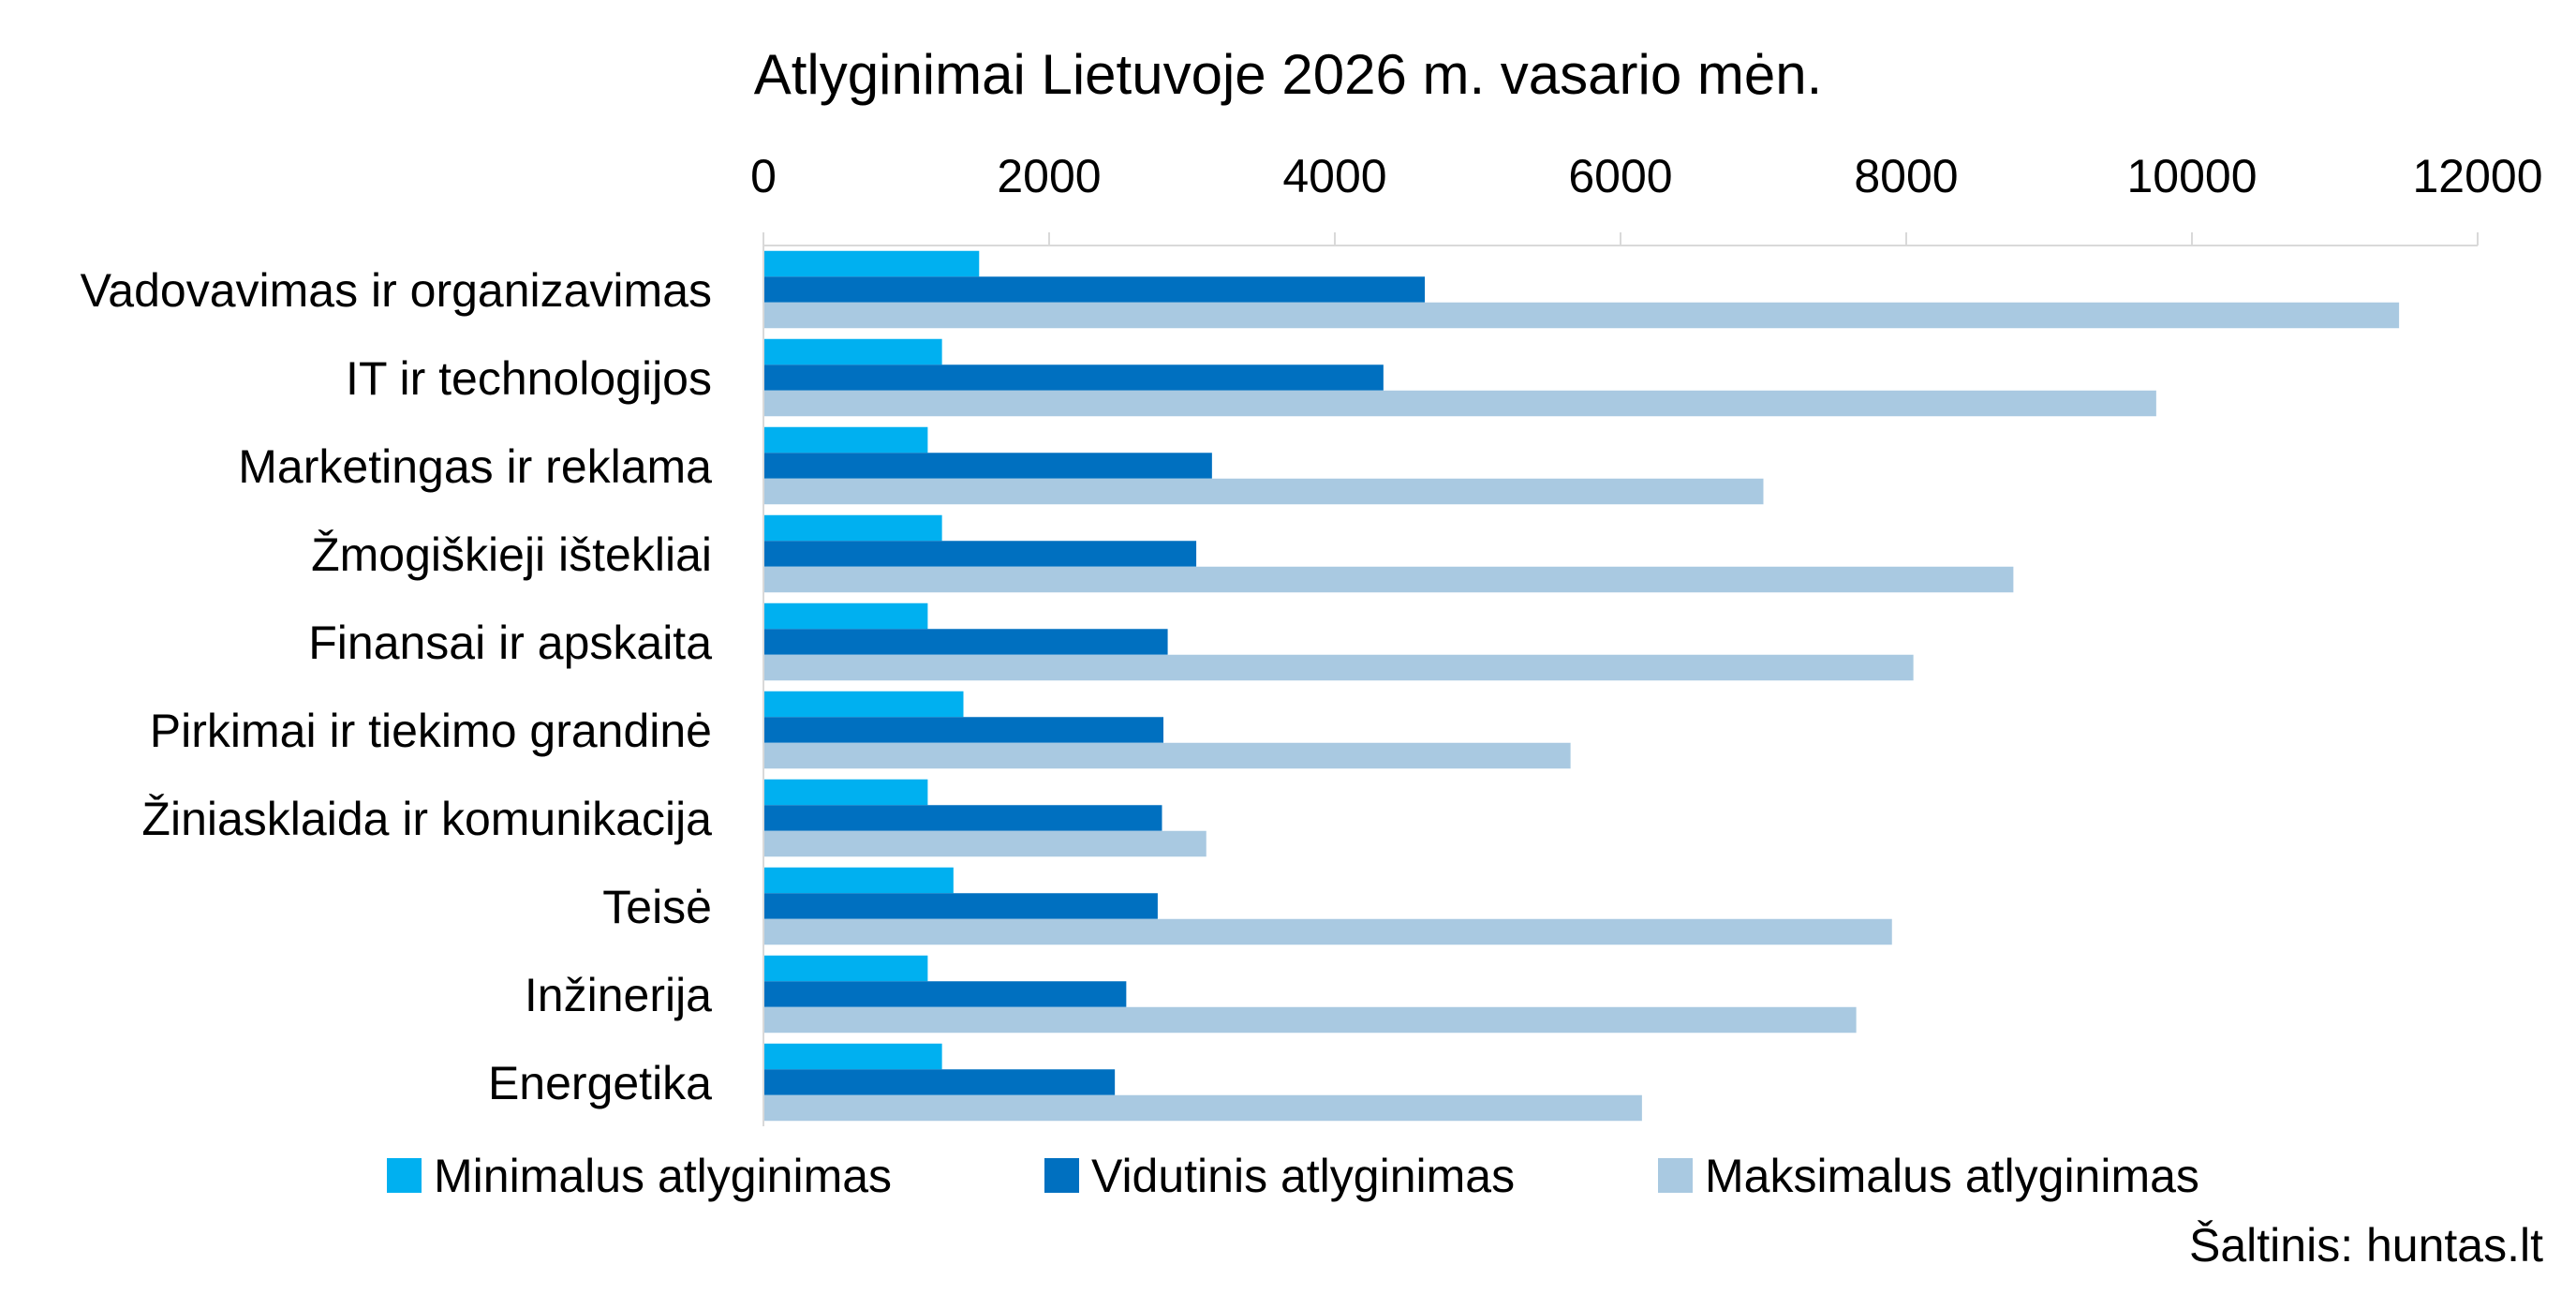 The image size is (2576, 1294). Describe the element at coordinates (431, 731) in the screenshot. I see `category-label: Pirkimai ir tiekimo grandinė` at that location.